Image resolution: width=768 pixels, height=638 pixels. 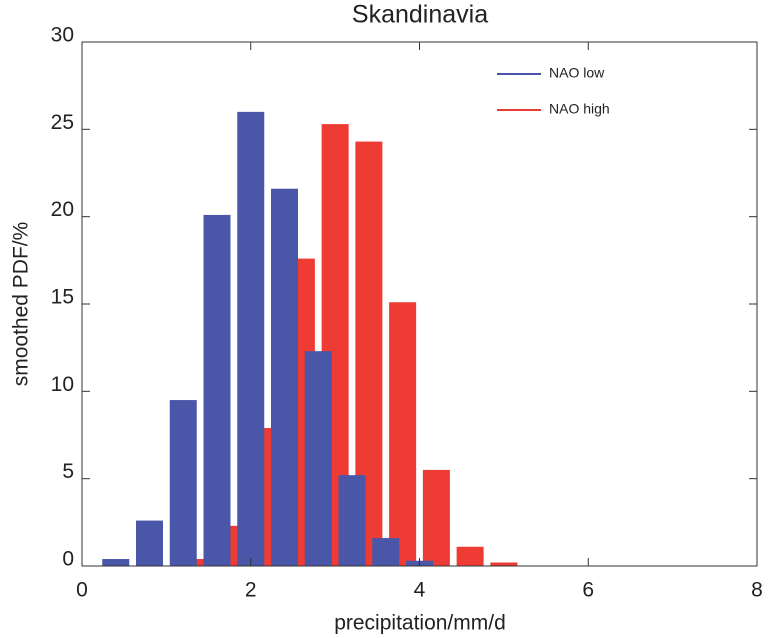 I want to click on legend-label: NAO high, so click(x=579, y=109).